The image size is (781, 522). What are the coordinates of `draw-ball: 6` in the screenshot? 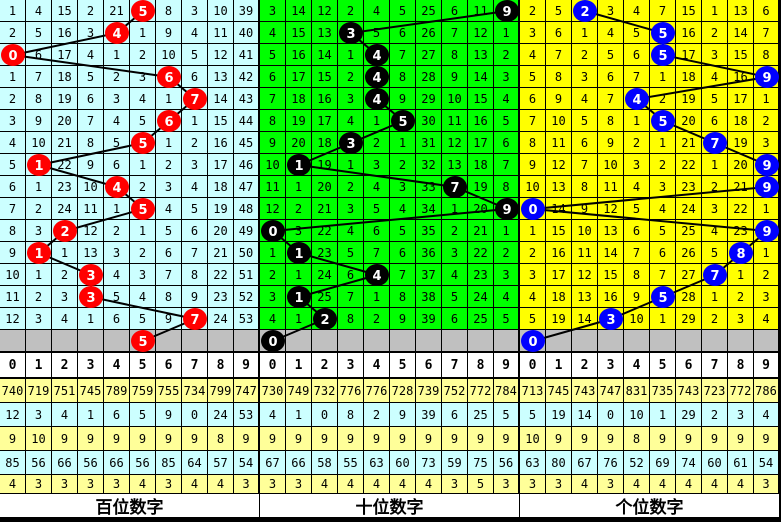 It's located at (169, 121).